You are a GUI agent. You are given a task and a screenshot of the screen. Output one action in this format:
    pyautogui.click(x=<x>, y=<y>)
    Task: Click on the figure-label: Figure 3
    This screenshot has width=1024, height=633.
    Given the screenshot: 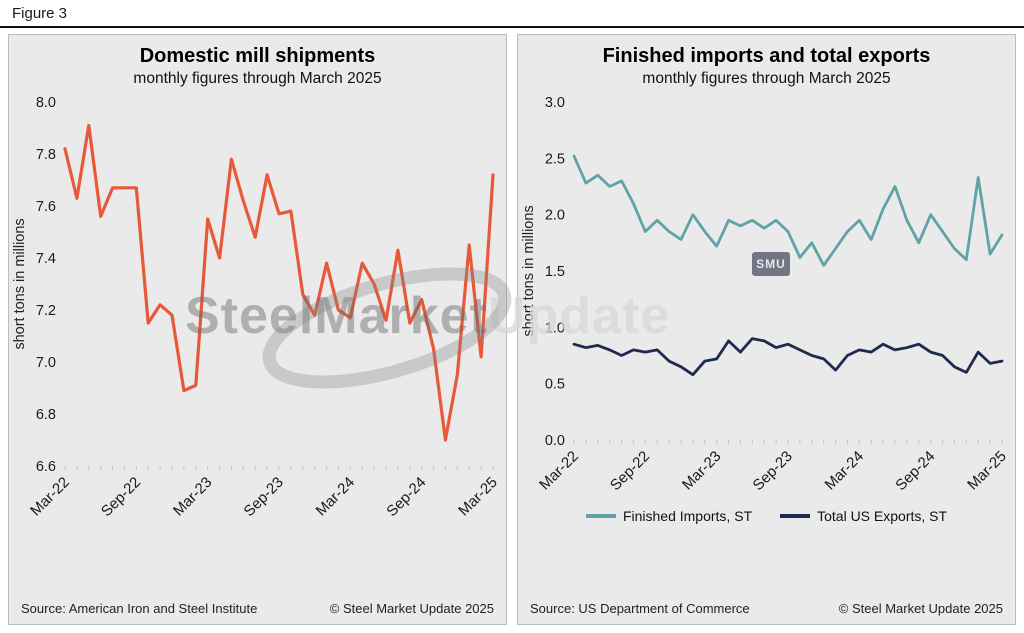 What is the action you would take?
    pyautogui.click(x=40, y=13)
    